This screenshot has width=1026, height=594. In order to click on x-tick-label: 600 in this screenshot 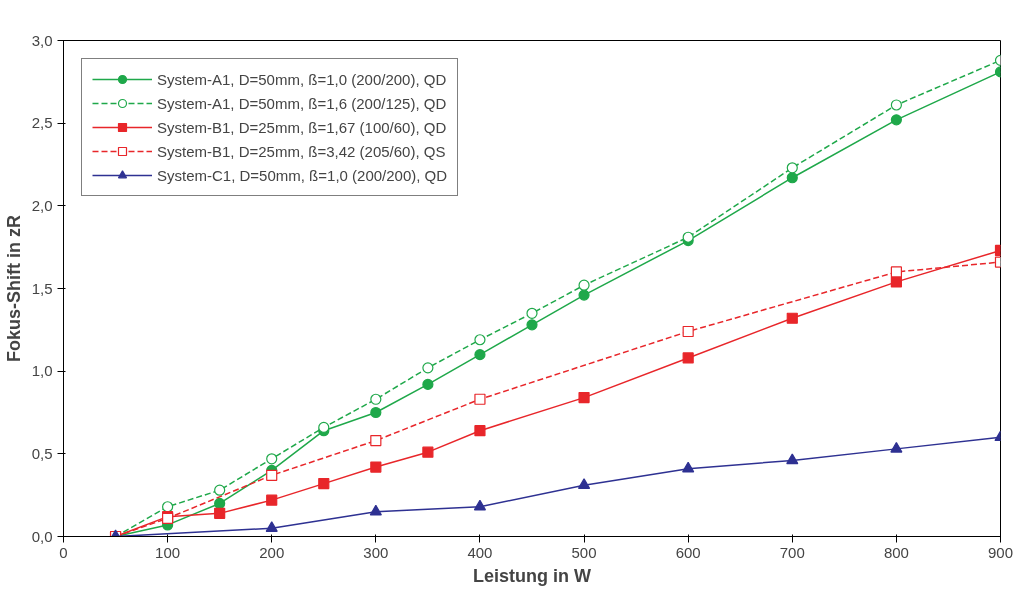, I will do `click(688, 552)`.